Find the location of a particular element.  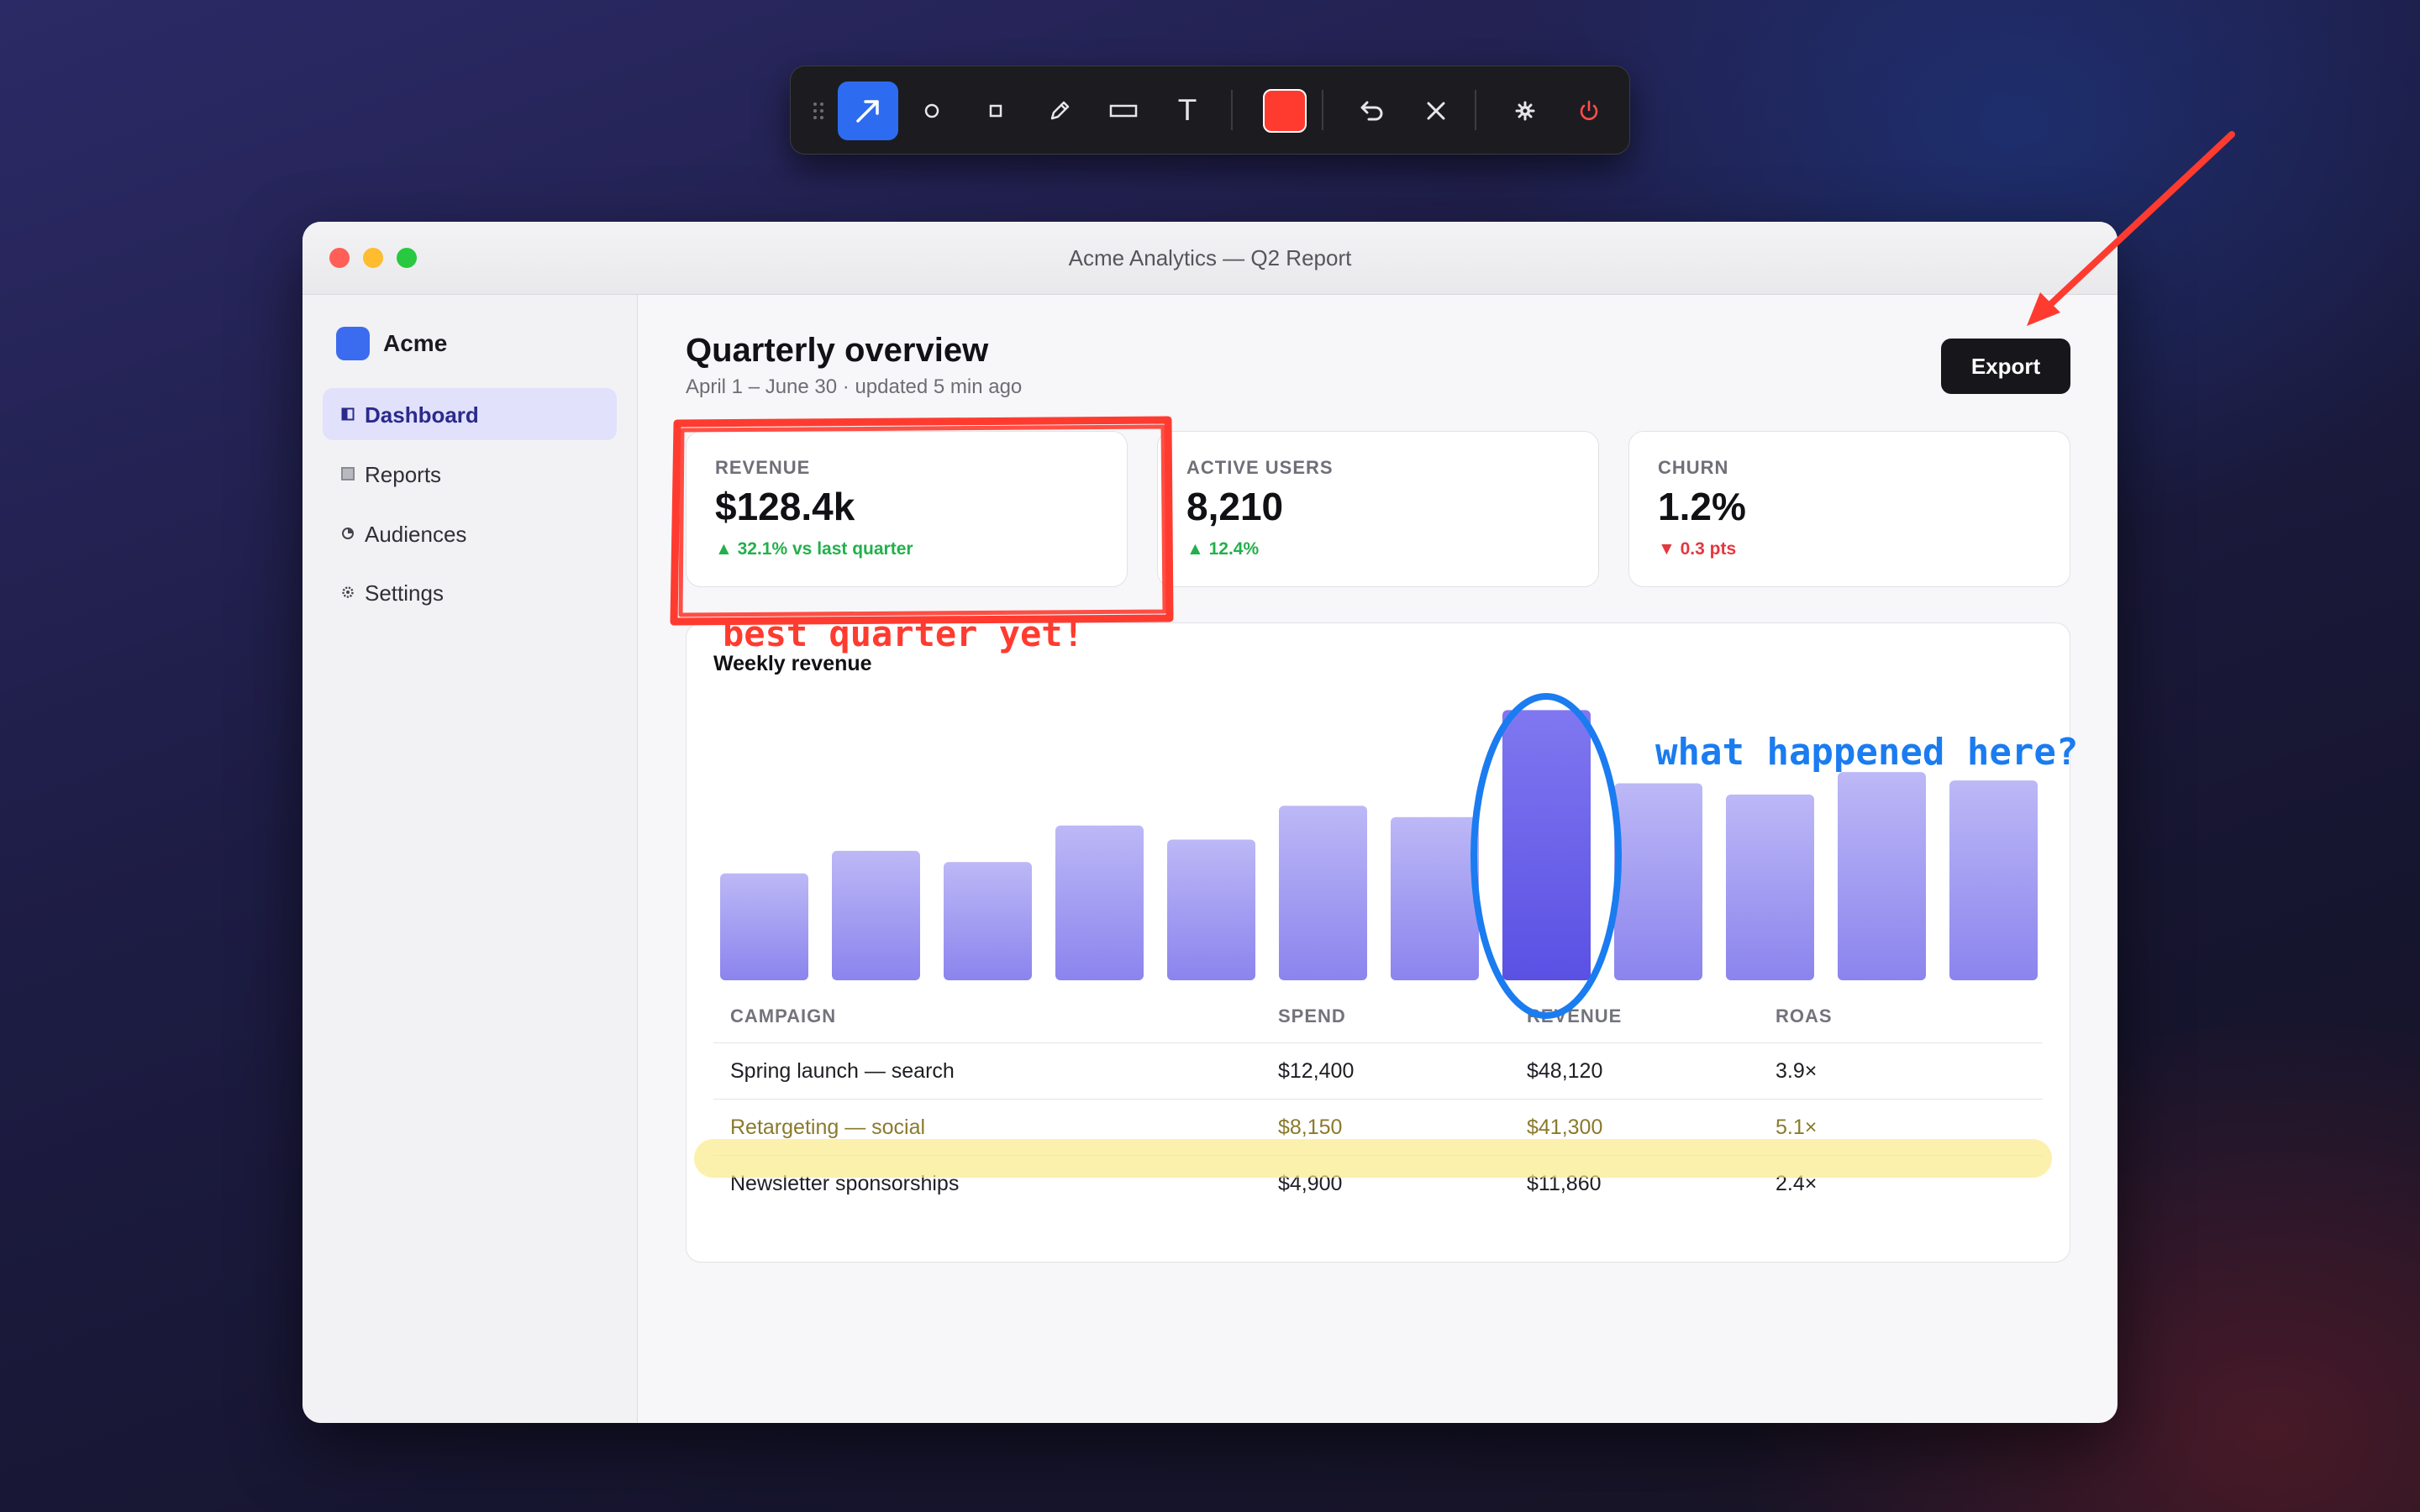

kpi-card-churn: CHURN 1.2% ▼ 0.3 pts is located at coordinates (1849, 509).